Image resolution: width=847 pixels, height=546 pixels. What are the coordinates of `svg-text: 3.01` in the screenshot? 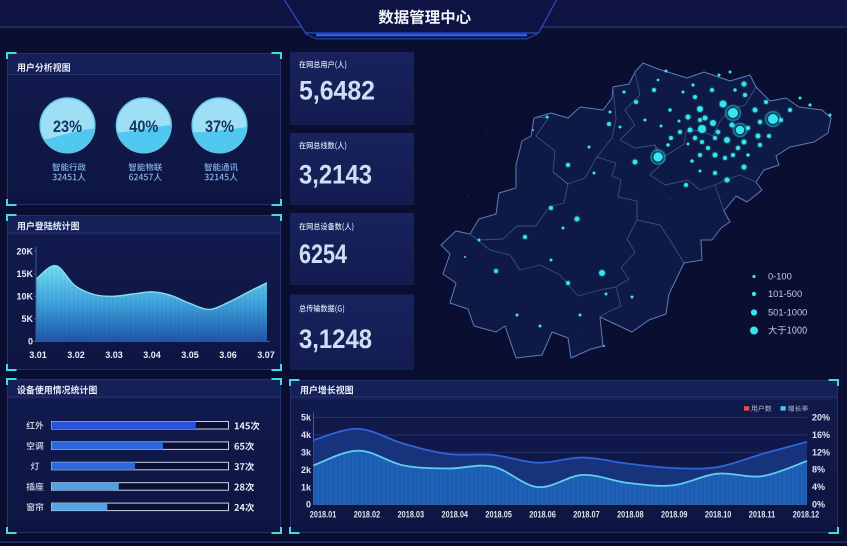 It's located at (38, 355).